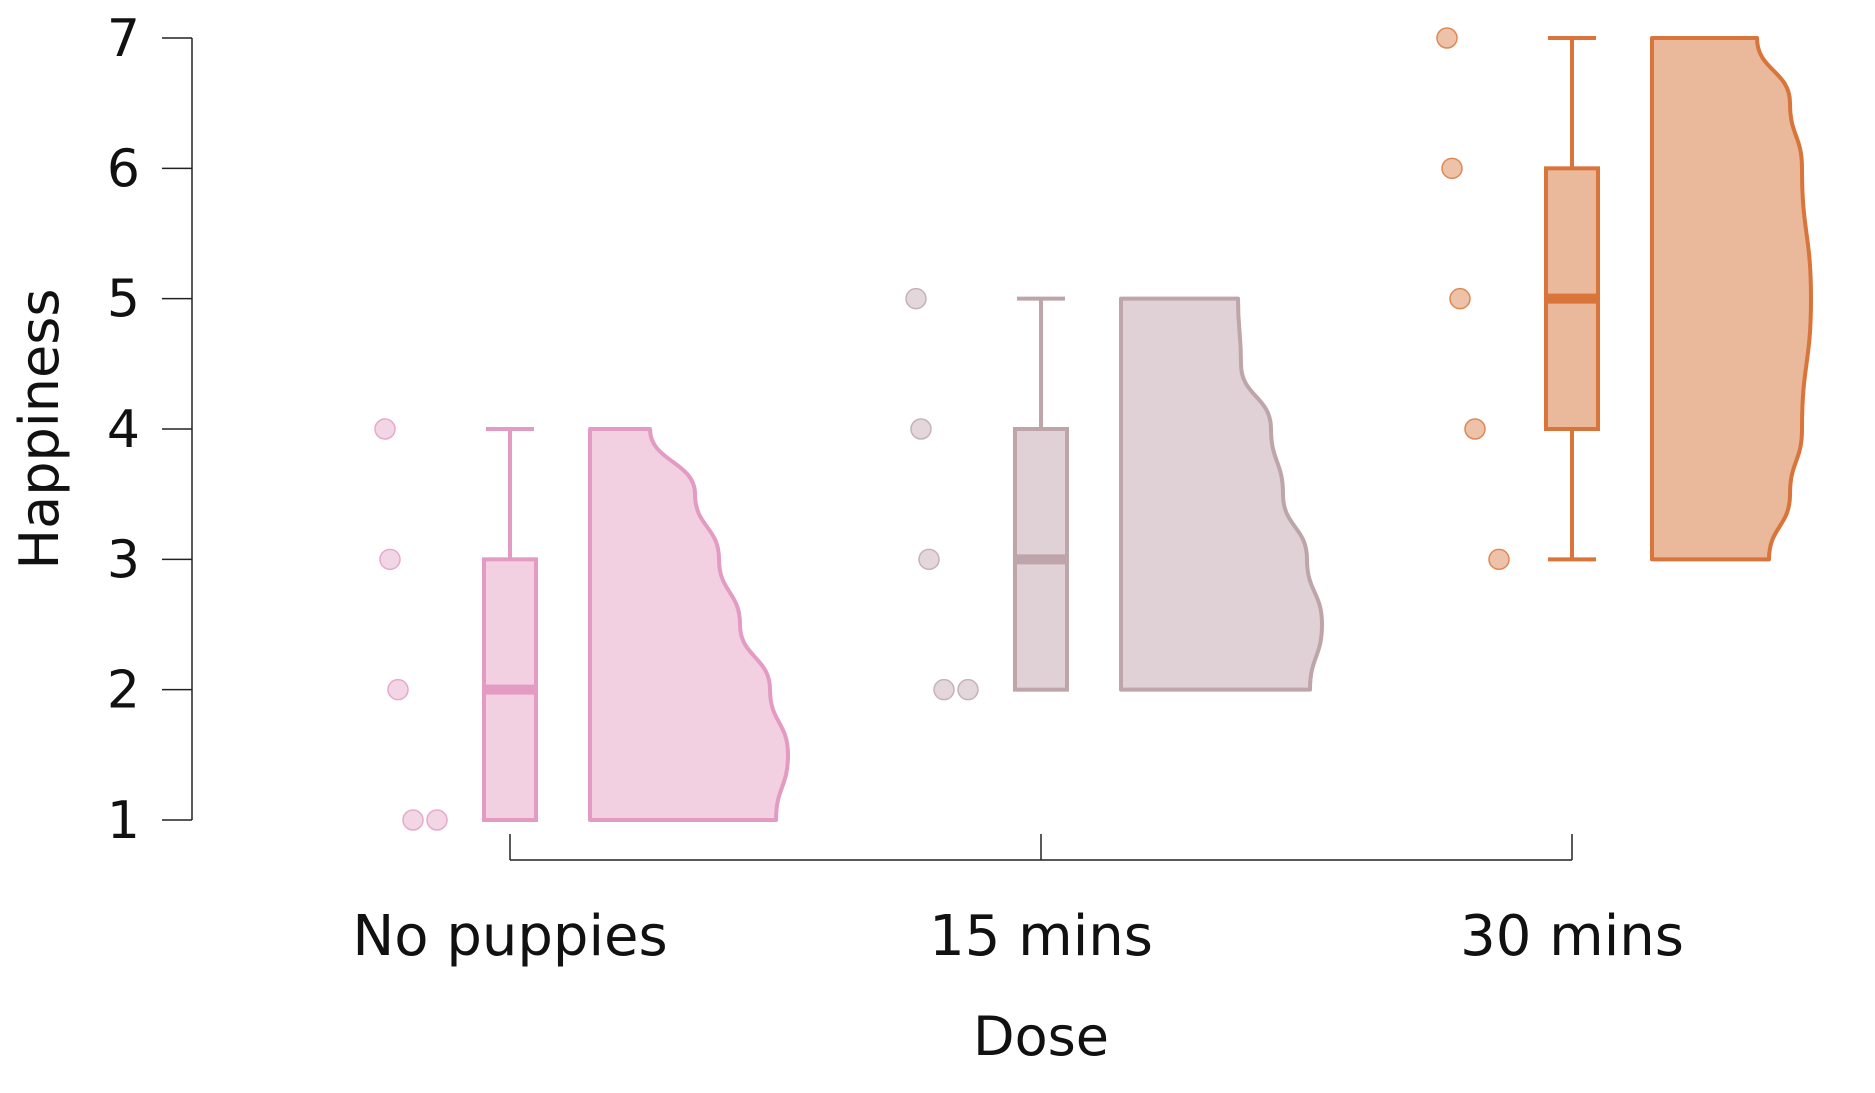  Describe the element at coordinates (1041, 936) in the screenshot. I see `x-tick-label: 15 mins` at that location.